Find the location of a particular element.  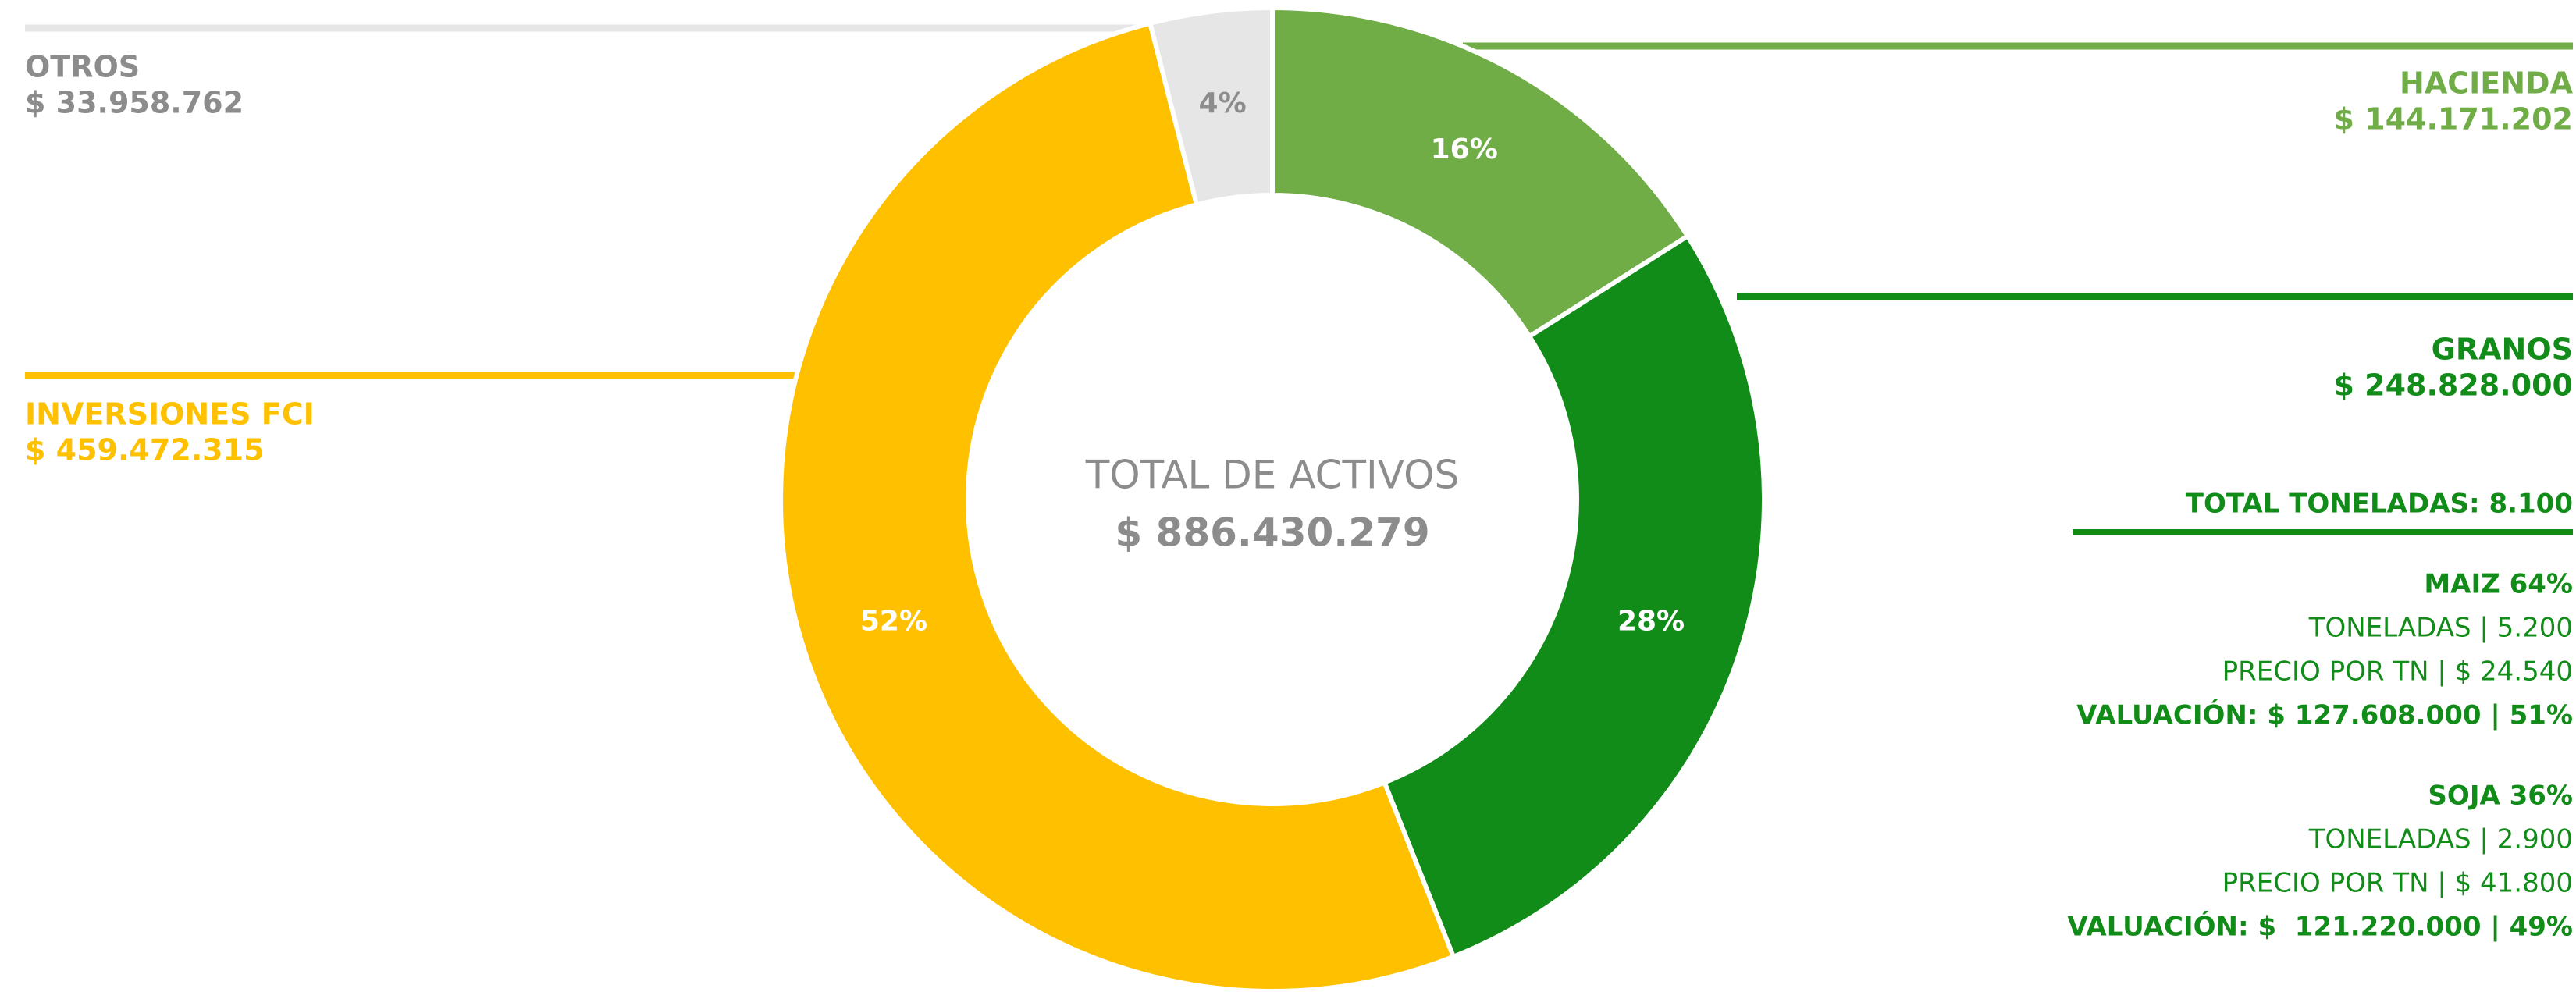

details-line: SOJA 36% is located at coordinates (2500, 796).